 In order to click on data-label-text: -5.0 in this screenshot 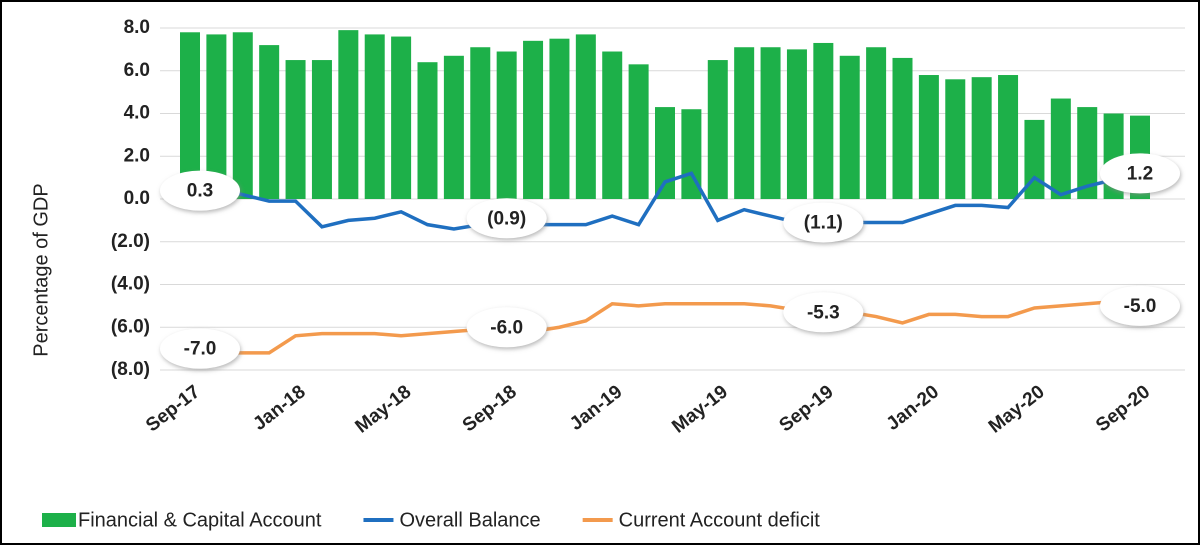, I will do `click(1140, 306)`.